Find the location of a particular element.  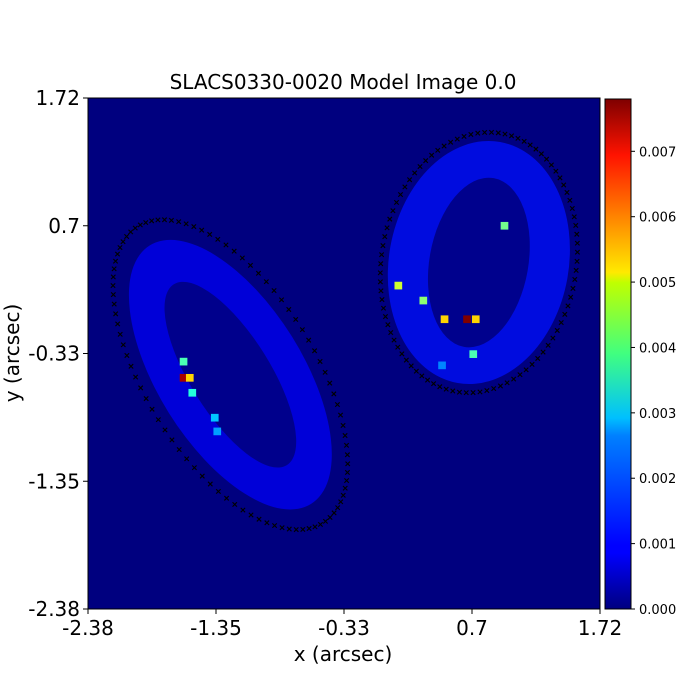

left-arc-inner is located at coordinates (230, 374).